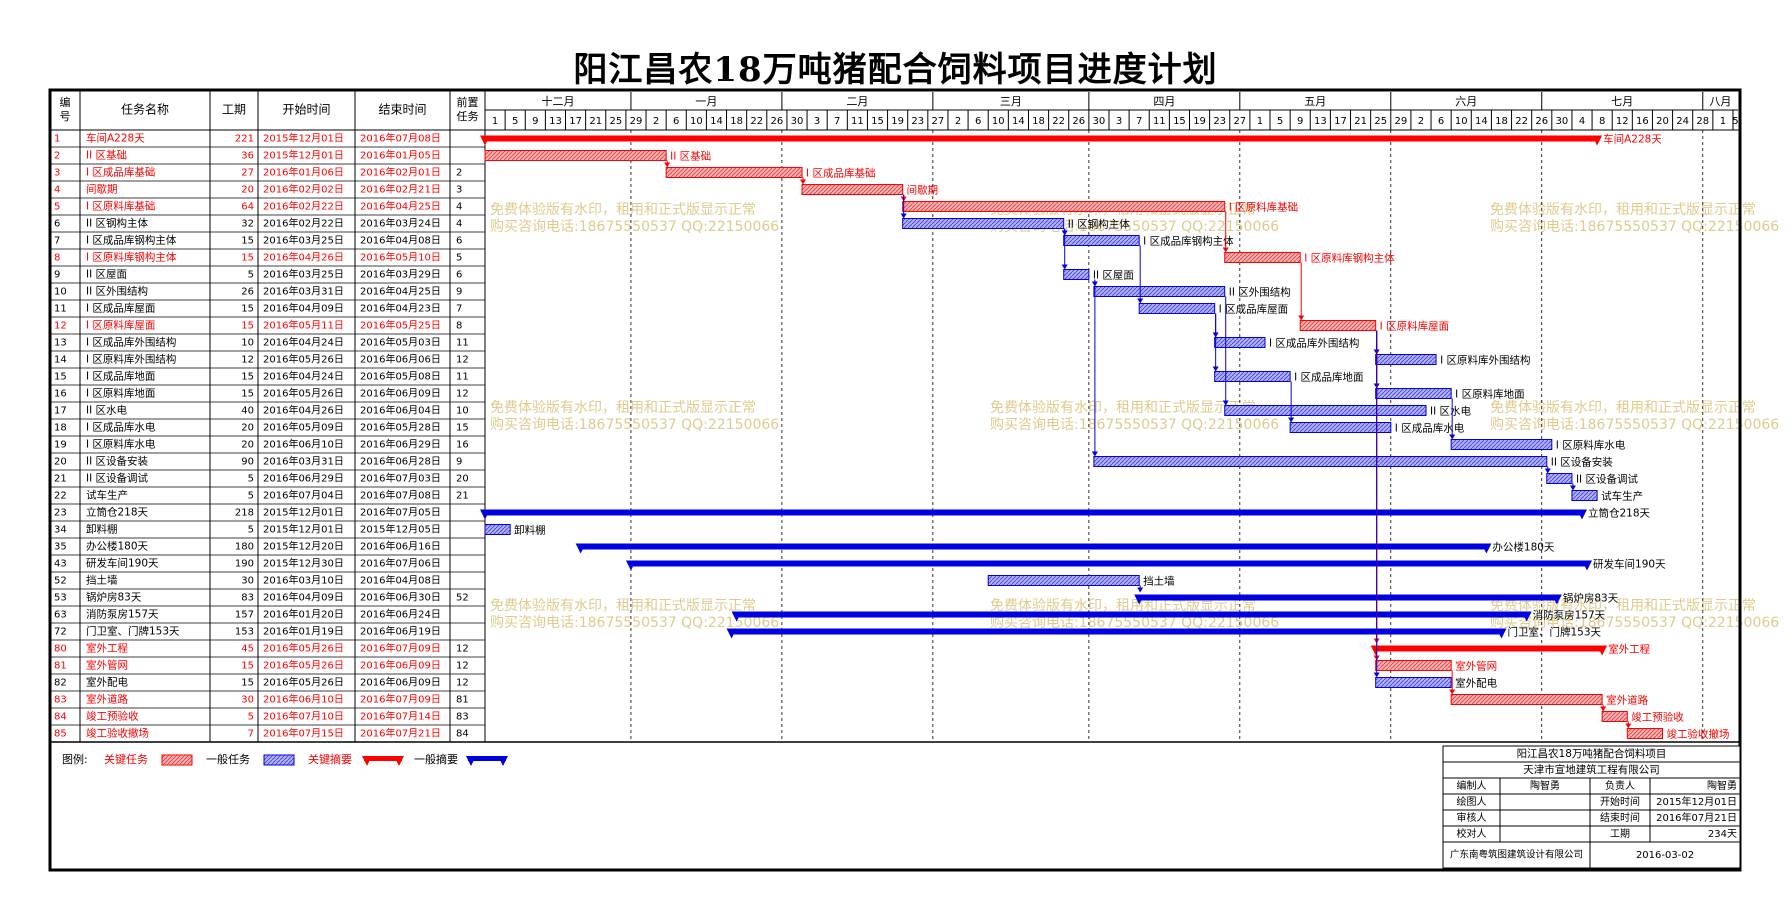 This screenshot has height=921, width=1791. What do you see at coordinates (303, 189) in the screenshot?
I see `task-start: 2016年02月02日` at bounding box center [303, 189].